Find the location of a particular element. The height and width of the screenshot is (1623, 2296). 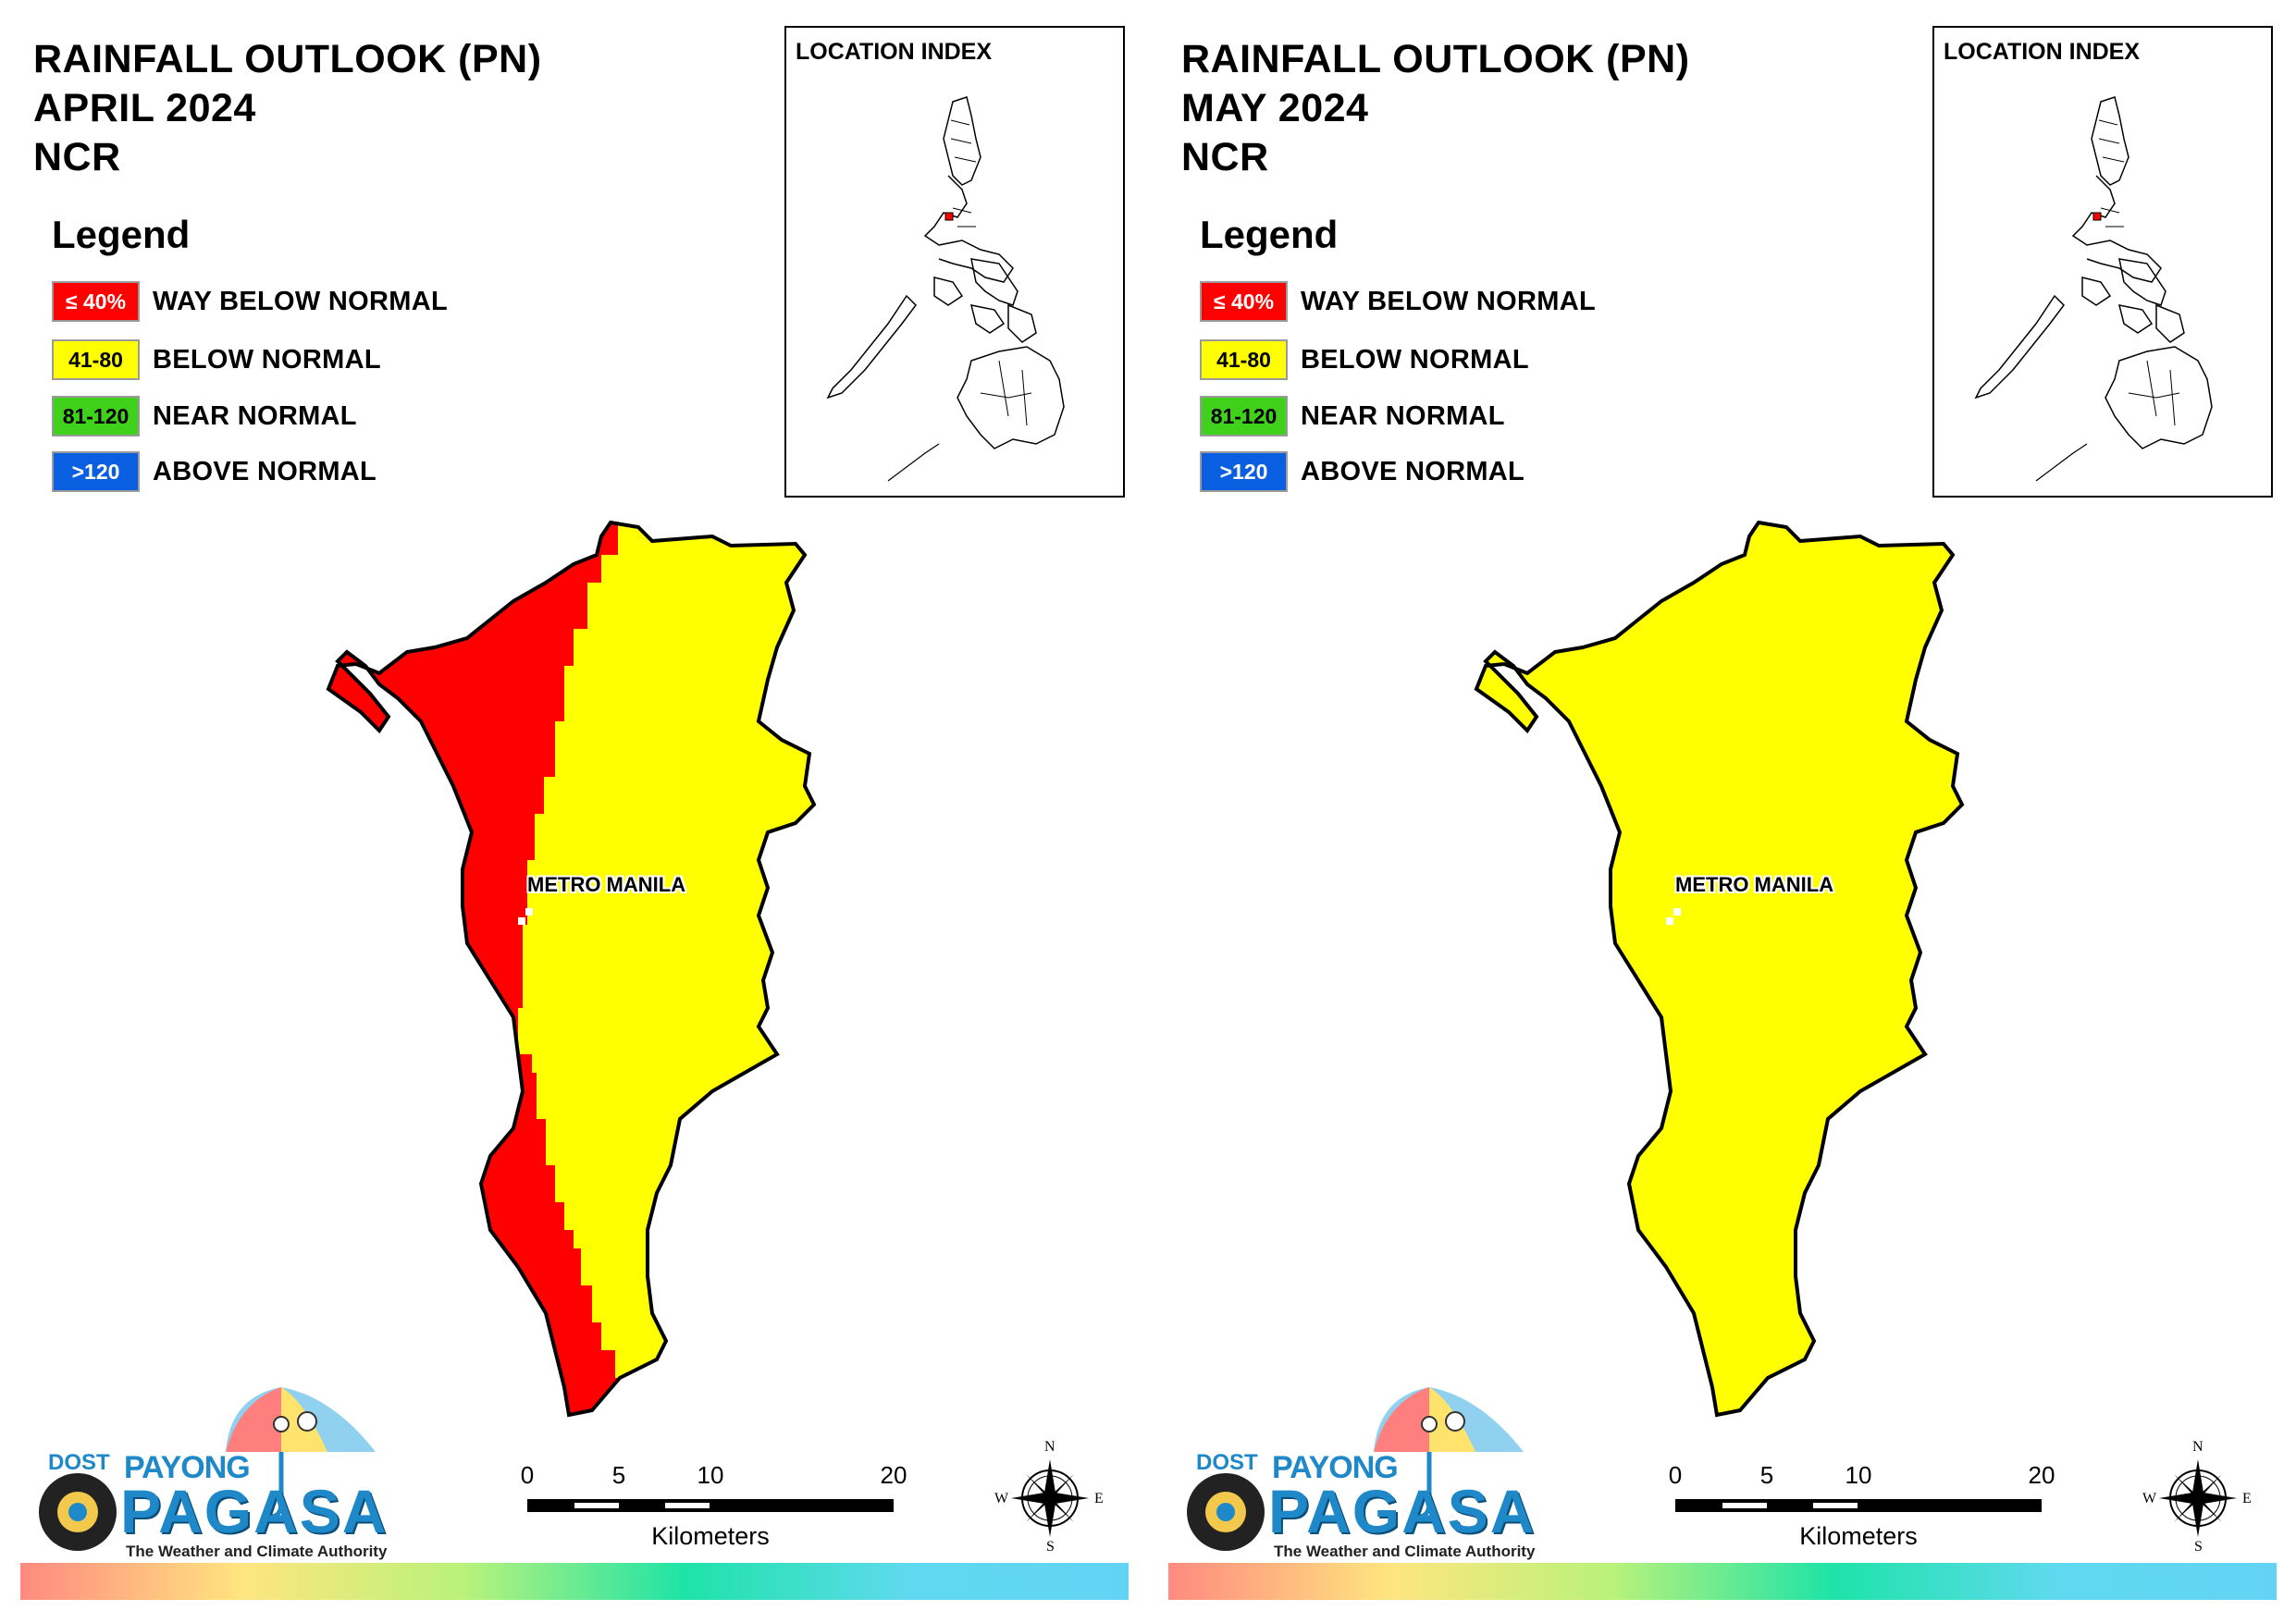

map-title: RAINFALL OUTLOOK (PN) APRIL 2024 NCR is located at coordinates (287, 108).